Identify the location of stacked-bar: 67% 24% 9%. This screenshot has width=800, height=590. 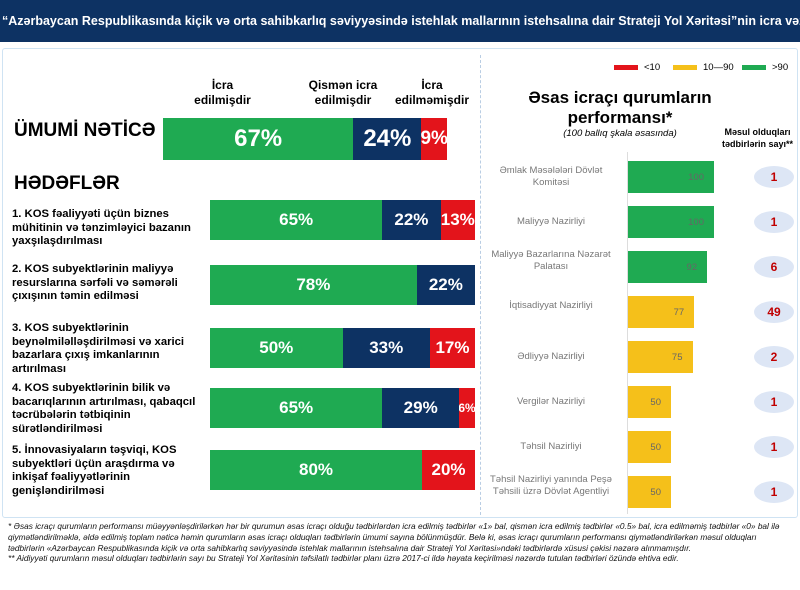
(305, 139).